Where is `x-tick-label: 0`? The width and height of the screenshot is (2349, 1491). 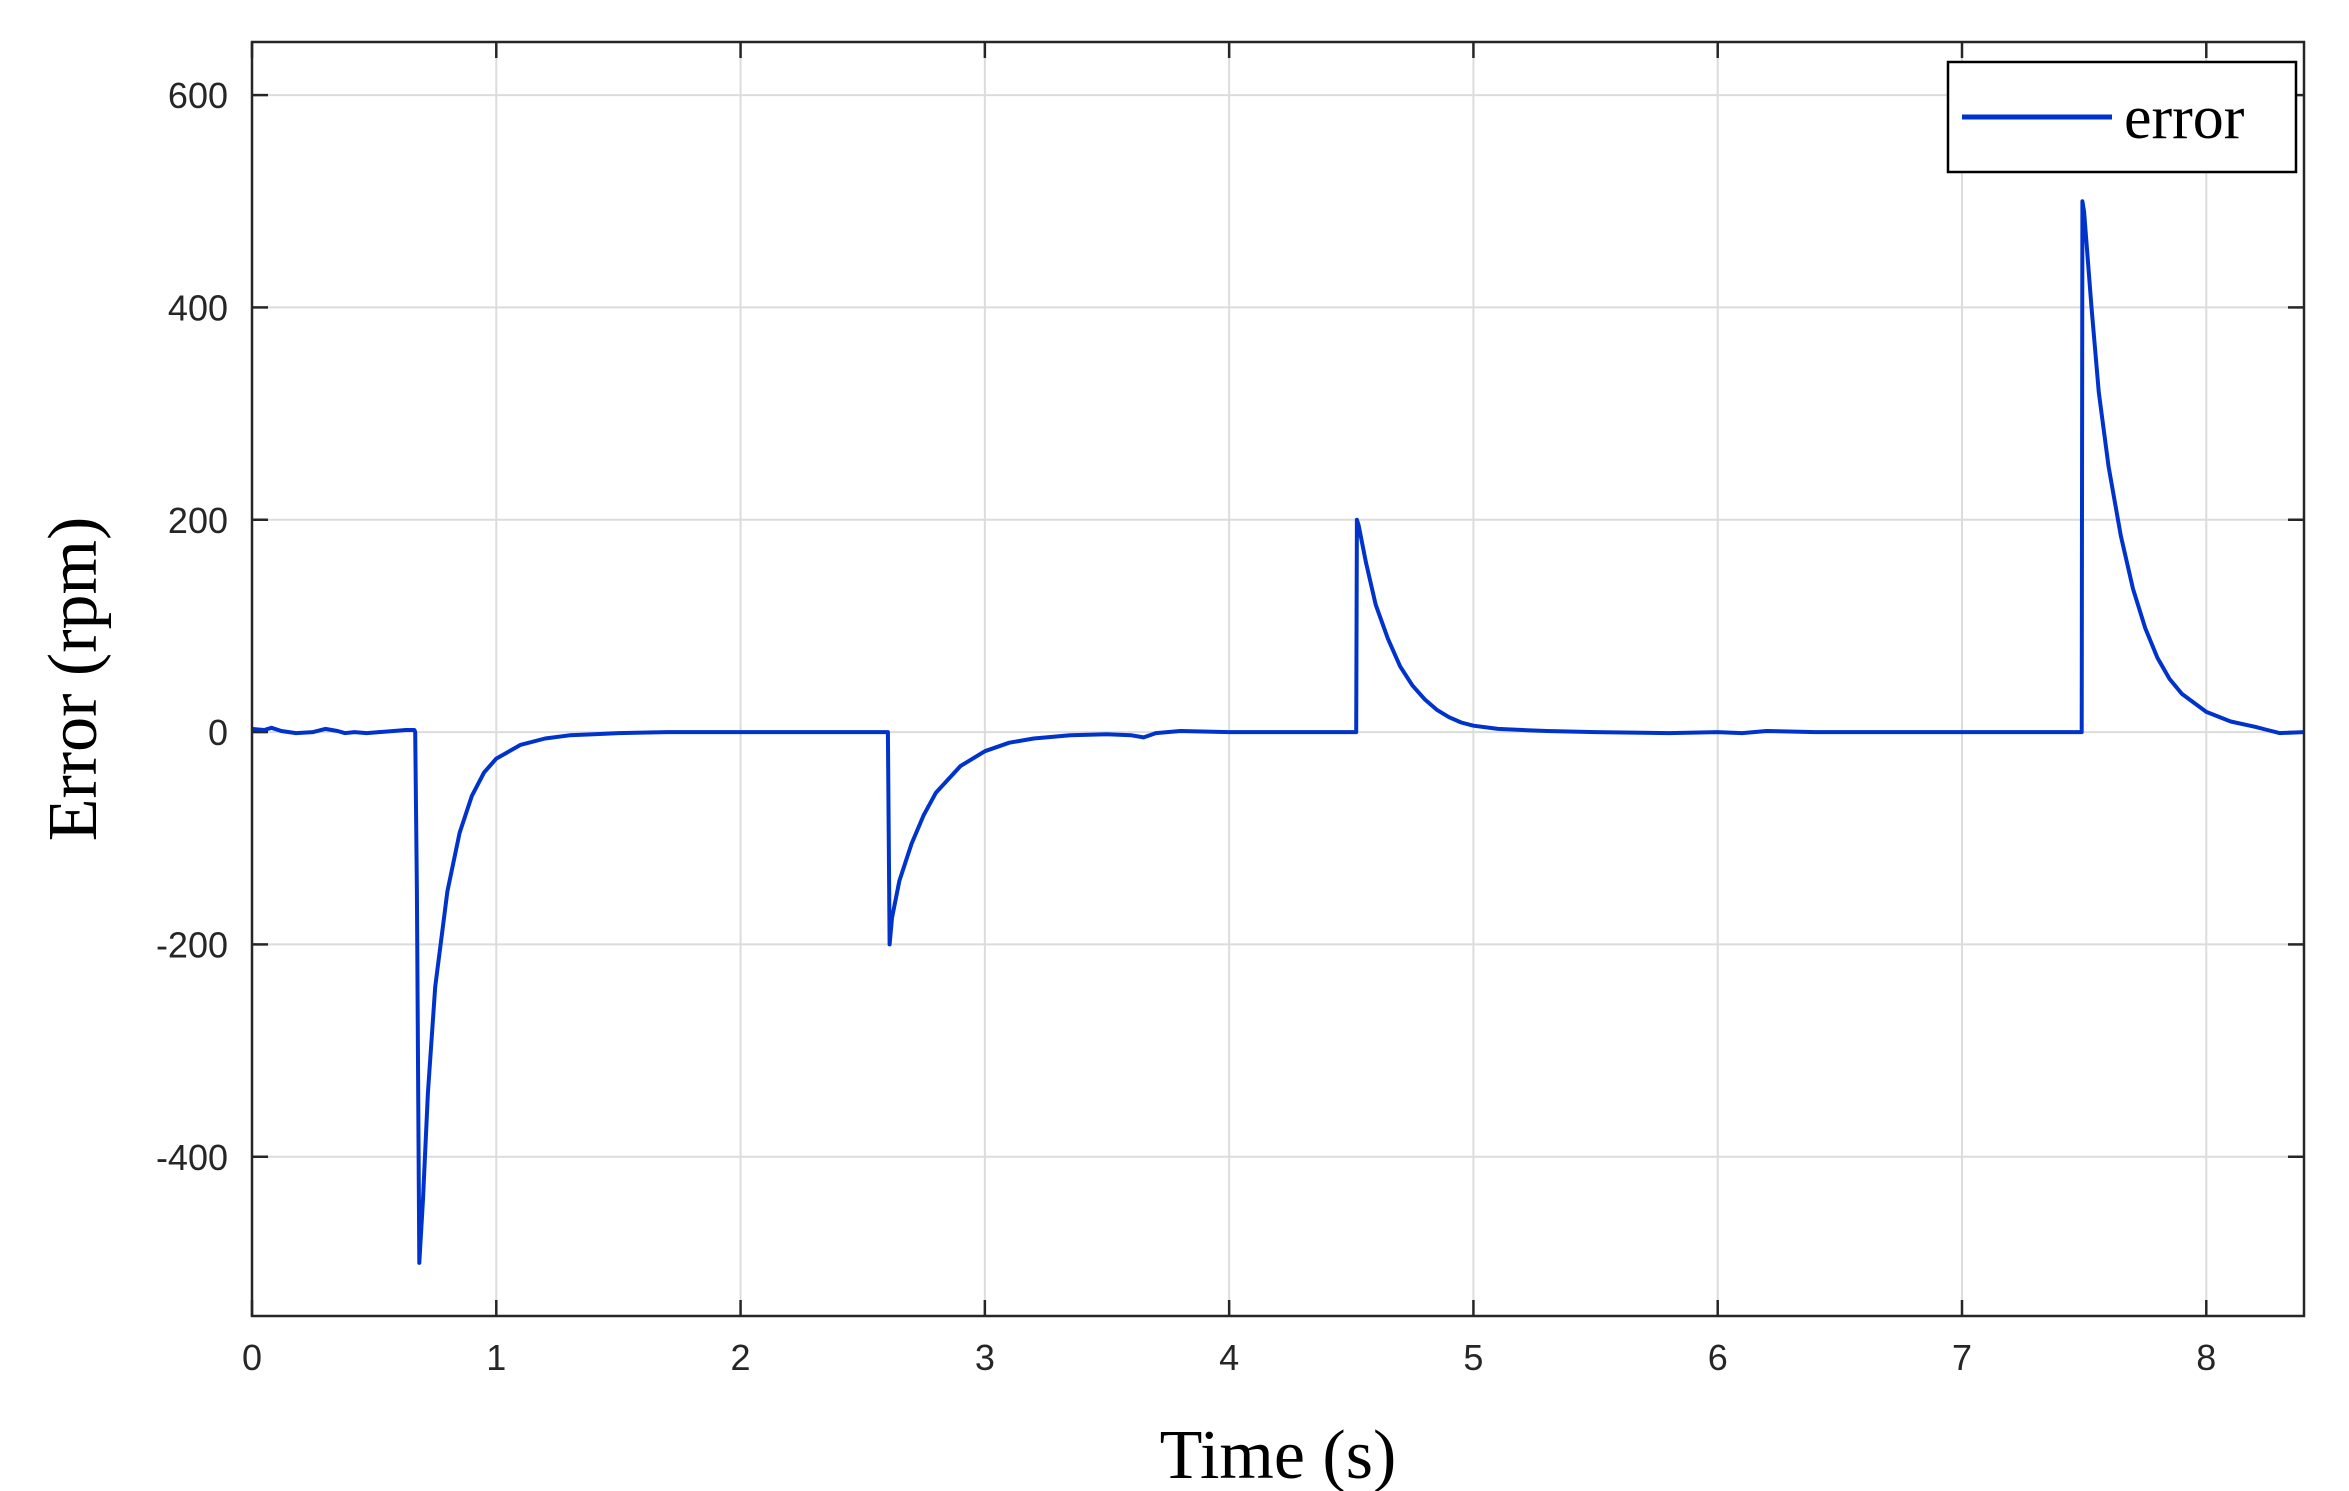
x-tick-label: 0 is located at coordinates (252, 1357).